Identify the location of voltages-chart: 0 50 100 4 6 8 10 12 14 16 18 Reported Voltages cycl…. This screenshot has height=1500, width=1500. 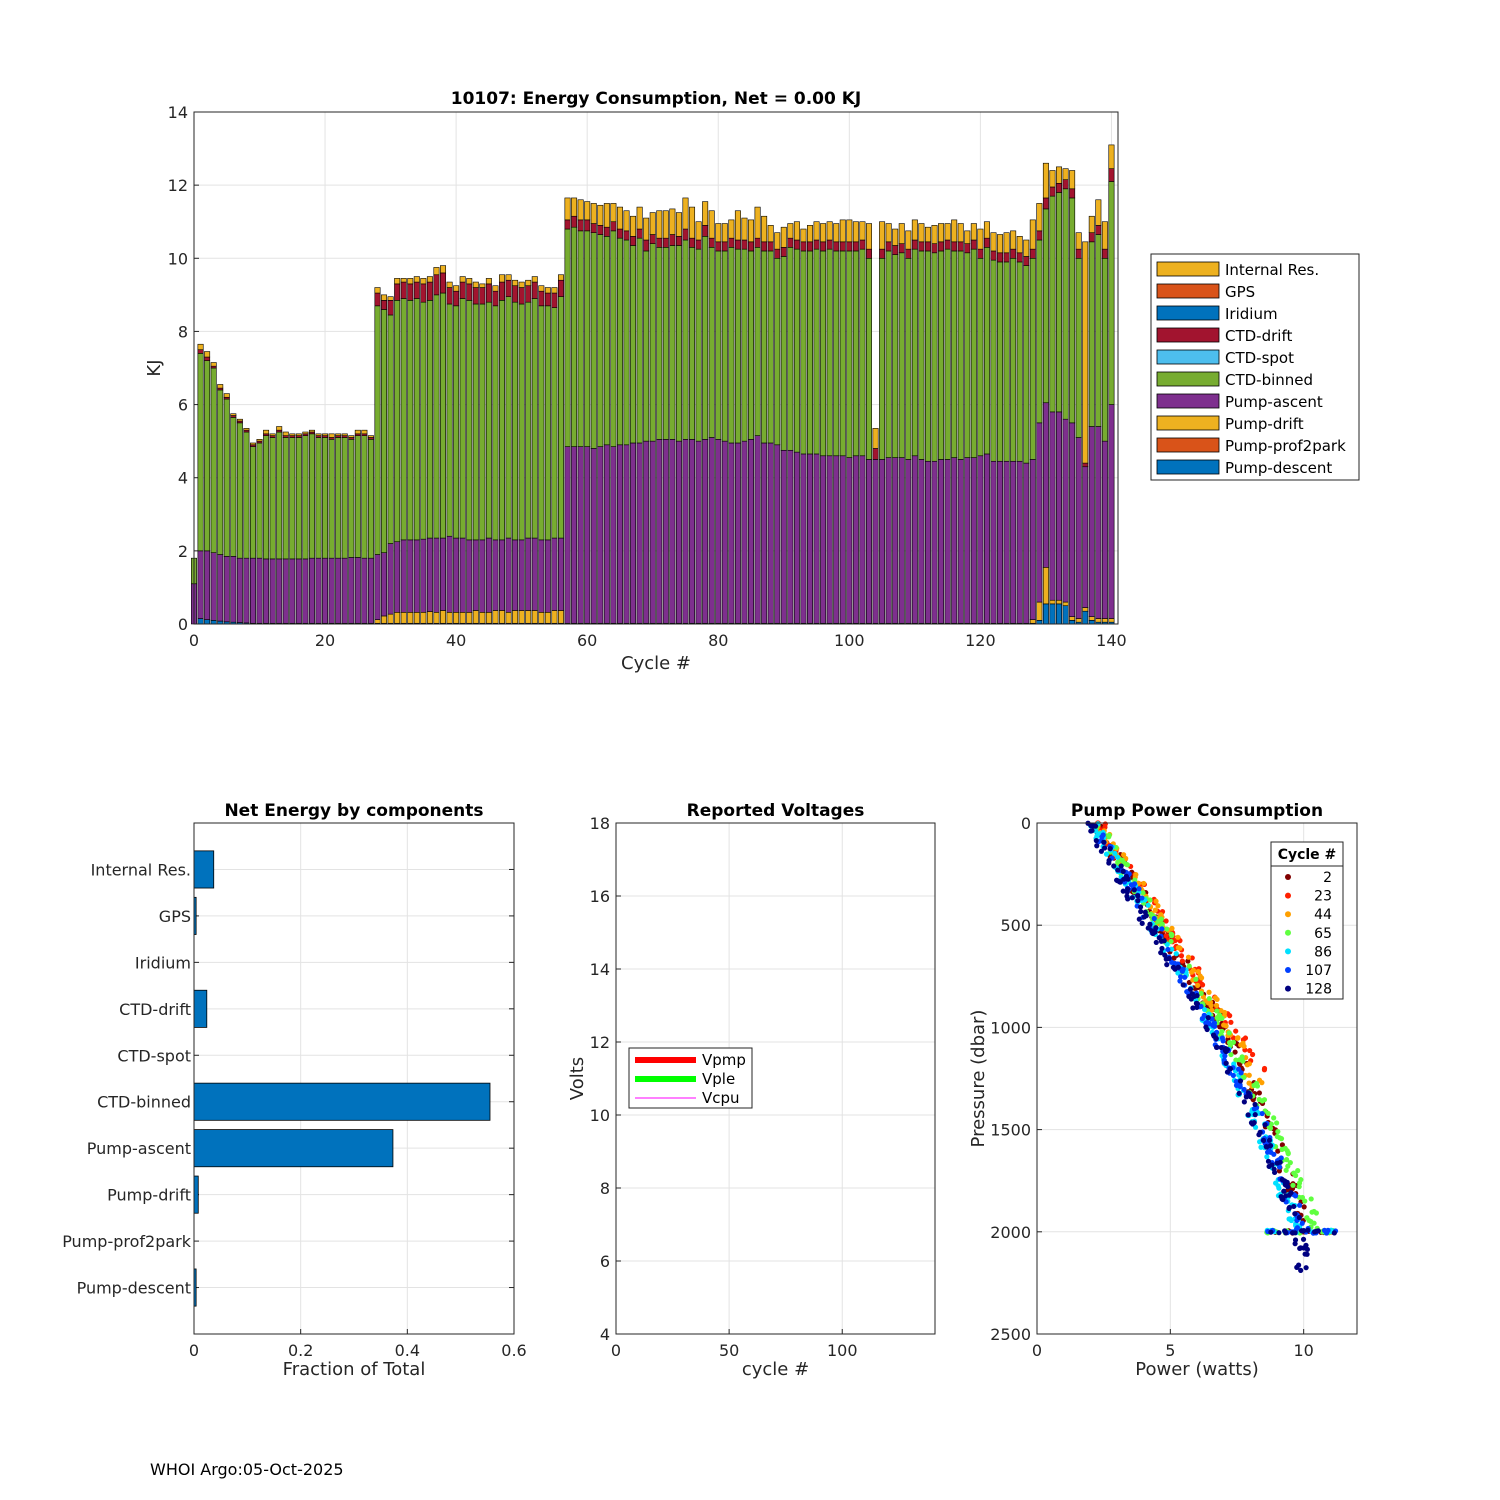
(751, 1090).